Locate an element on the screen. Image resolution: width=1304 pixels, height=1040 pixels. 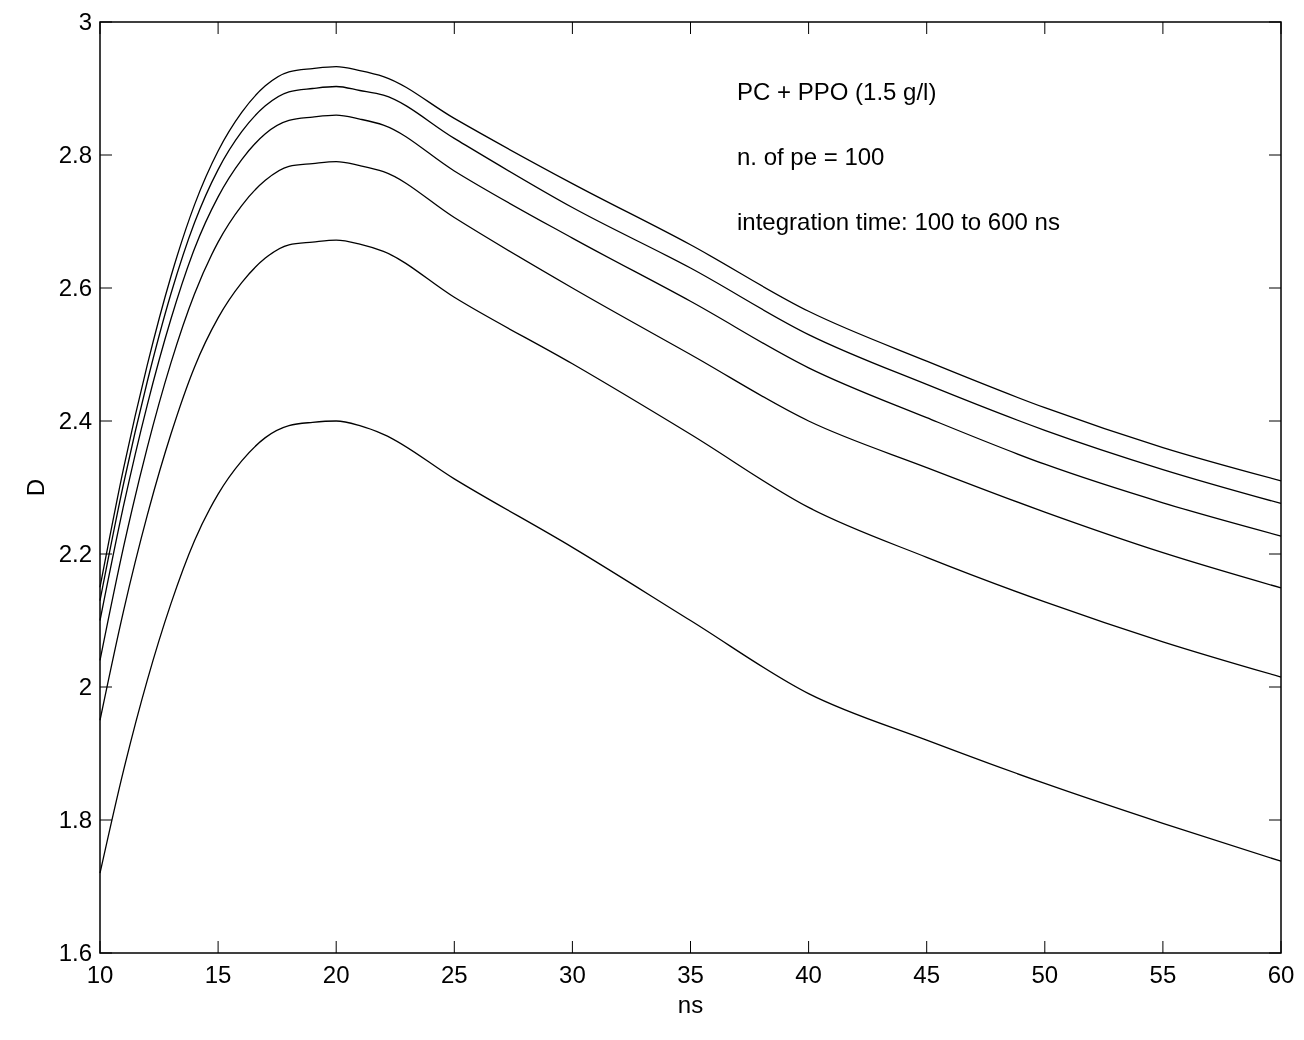
y-tick-label: 2.4 is located at coordinates (75, 421).